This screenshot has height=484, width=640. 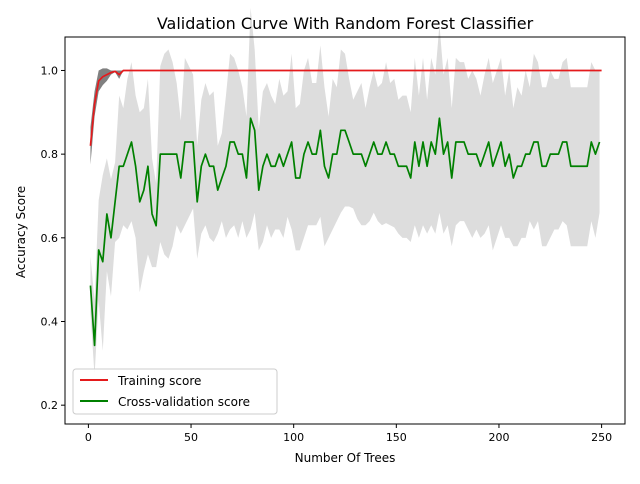 I want to click on x-tick-label: 150, so click(x=396, y=437).